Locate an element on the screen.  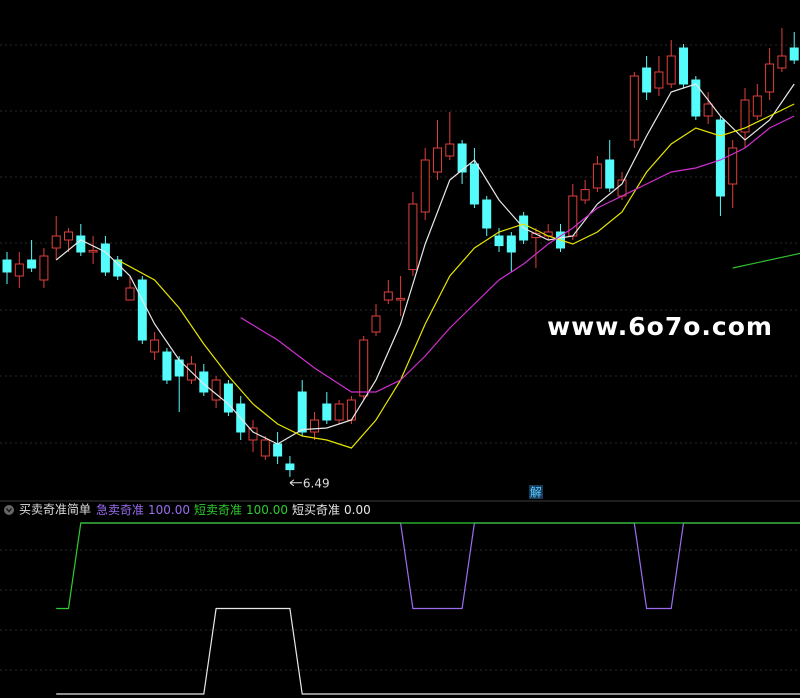
collapse-icon is located at coordinates (9, 510).